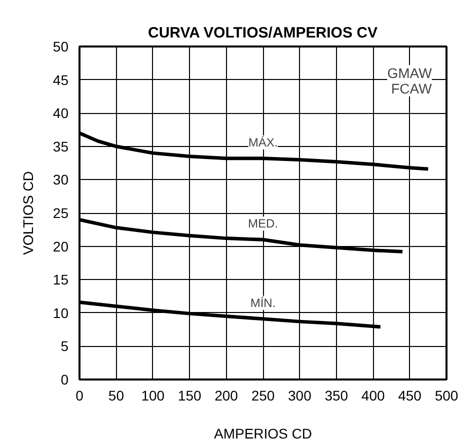 Image resolution: width=458 pixels, height=446 pixels. Describe the element at coordinates (80, 396) in the screenshot. I see `x-tick-label: 0` at that location.